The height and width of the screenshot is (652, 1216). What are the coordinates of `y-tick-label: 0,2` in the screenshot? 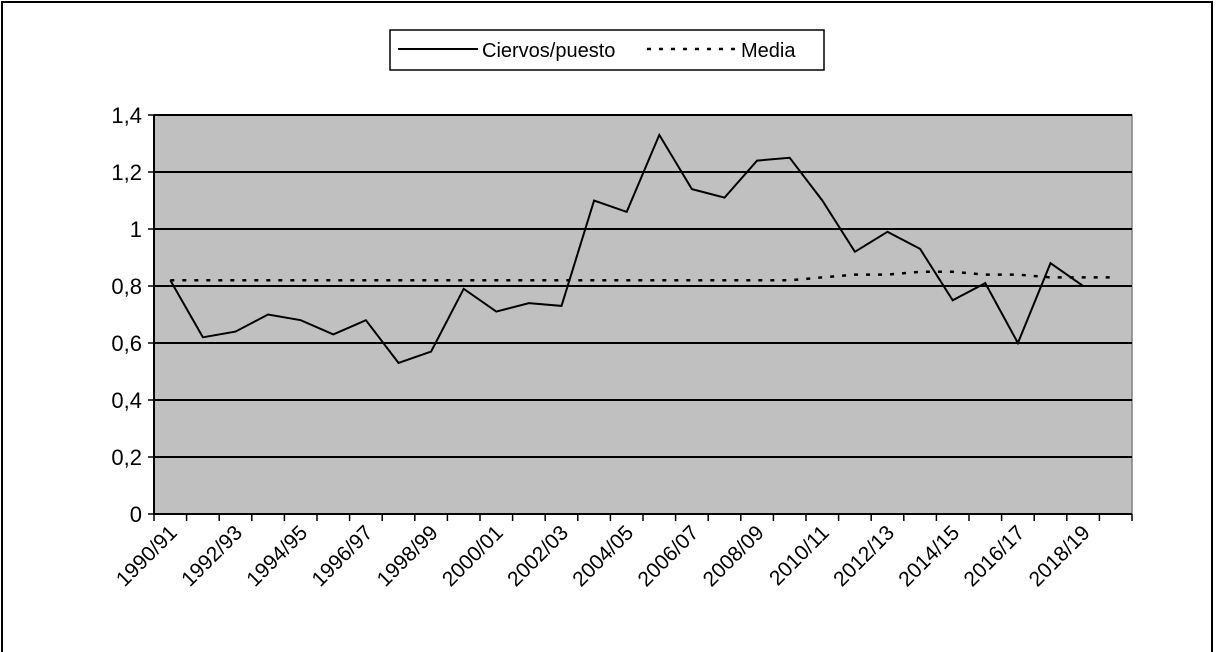 It's located at (126, 457).